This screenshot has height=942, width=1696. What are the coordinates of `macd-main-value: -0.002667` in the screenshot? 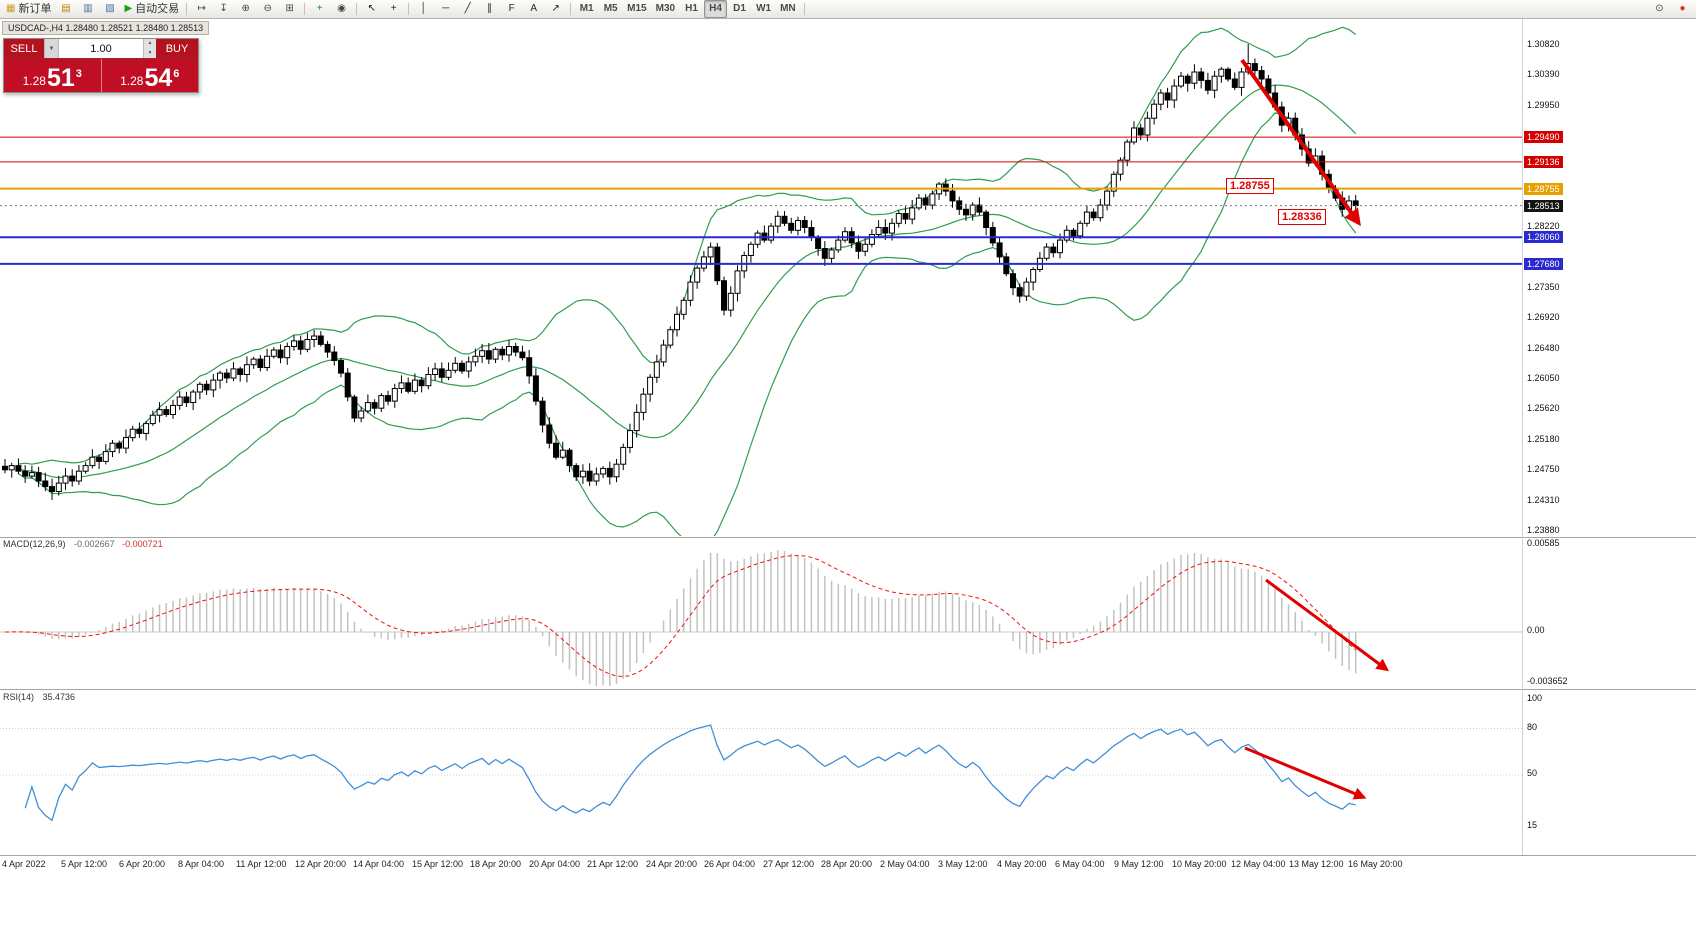 It's located at (94, 544).